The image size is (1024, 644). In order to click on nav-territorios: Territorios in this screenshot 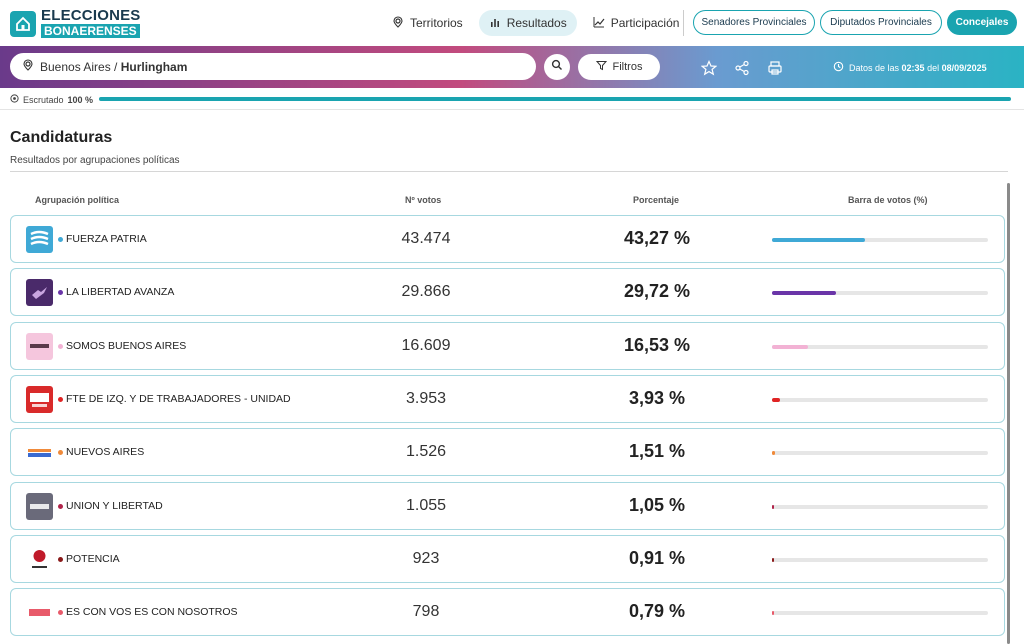, I will do `click(427, 23)`.